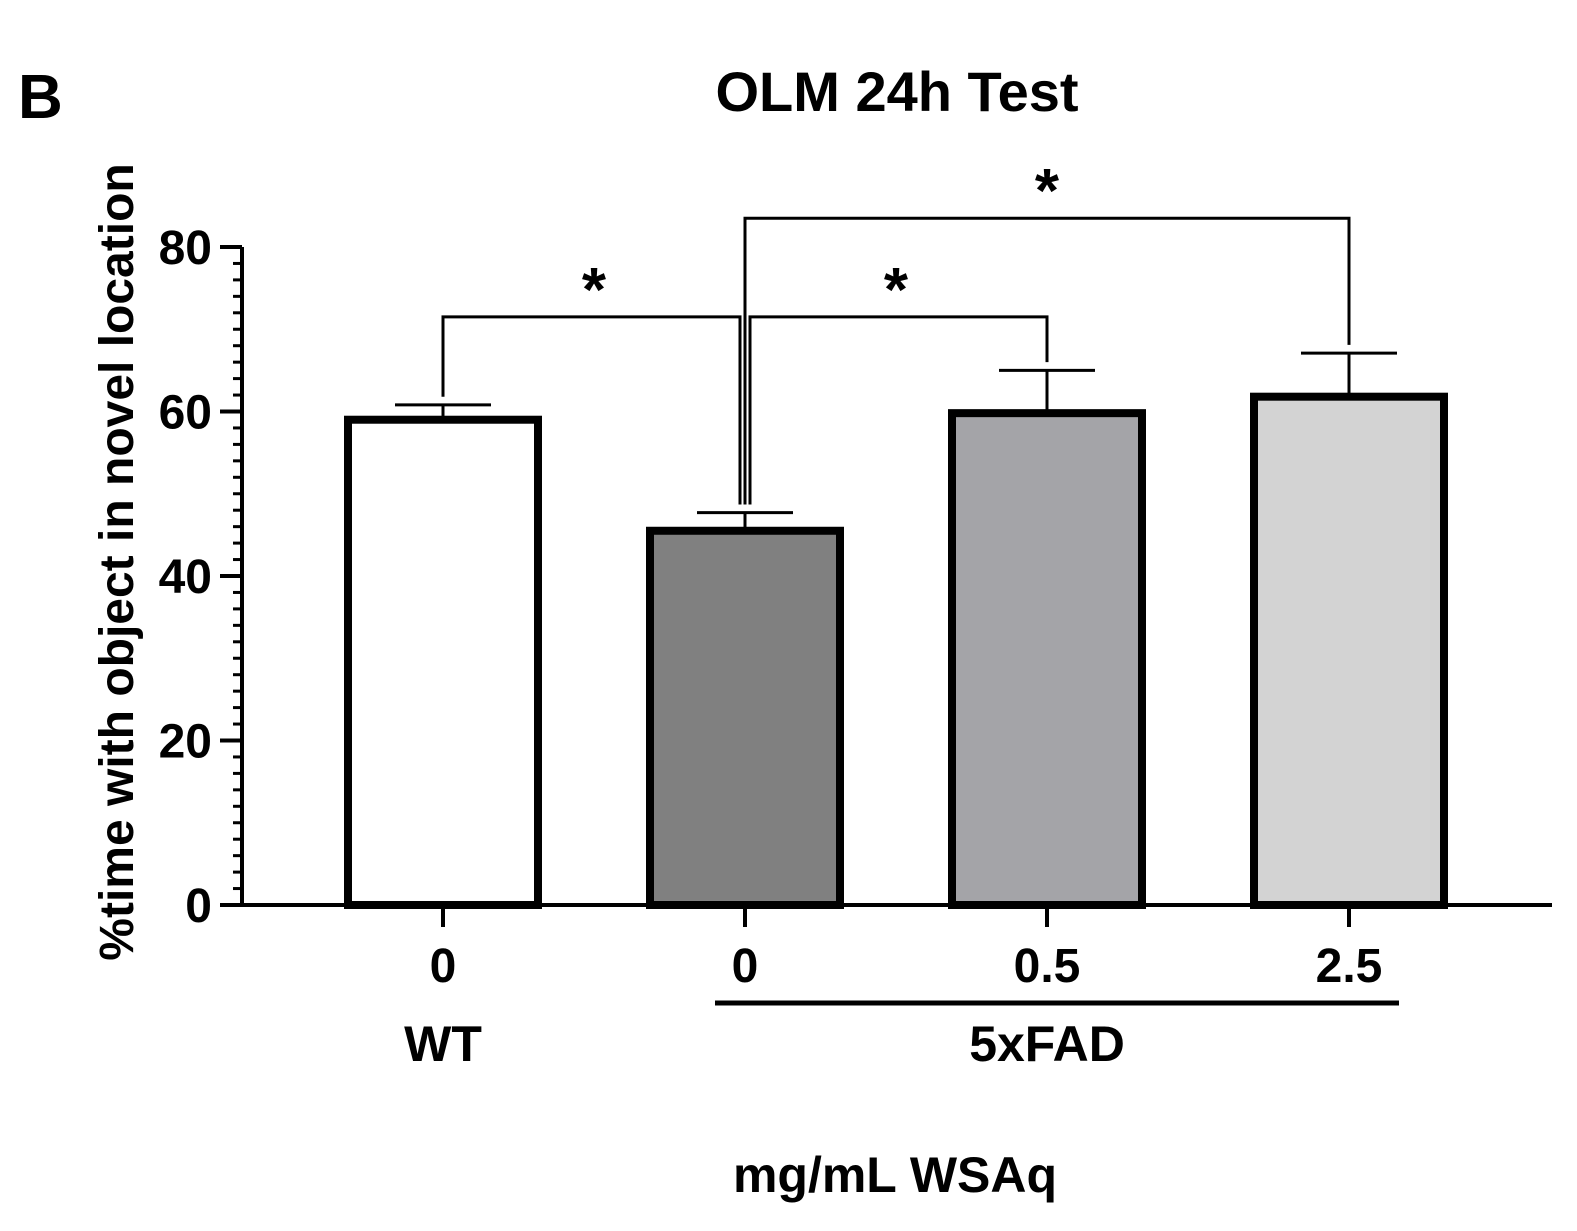 This screenshot has height=1231, width=1577. I want to click on significance-star-2: *, so click(1047, 191).